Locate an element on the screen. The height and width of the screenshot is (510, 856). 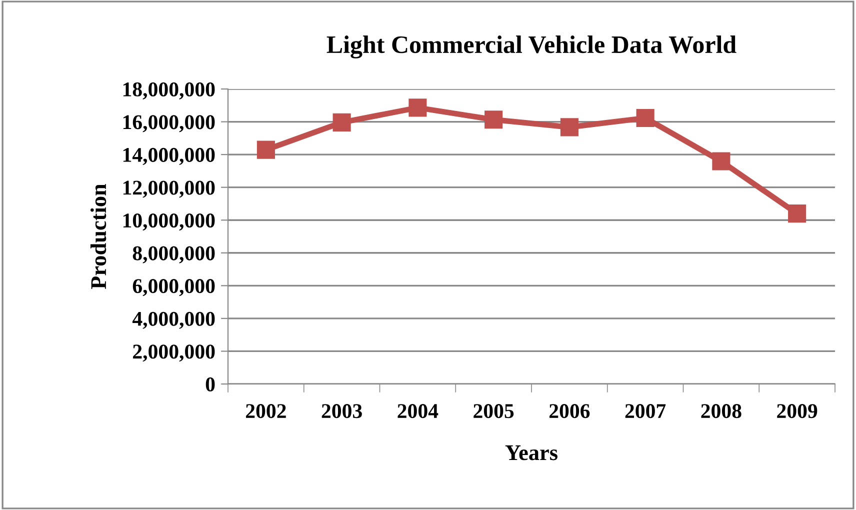
x-tick-label: 2007 is located at coordinates (645, 411).